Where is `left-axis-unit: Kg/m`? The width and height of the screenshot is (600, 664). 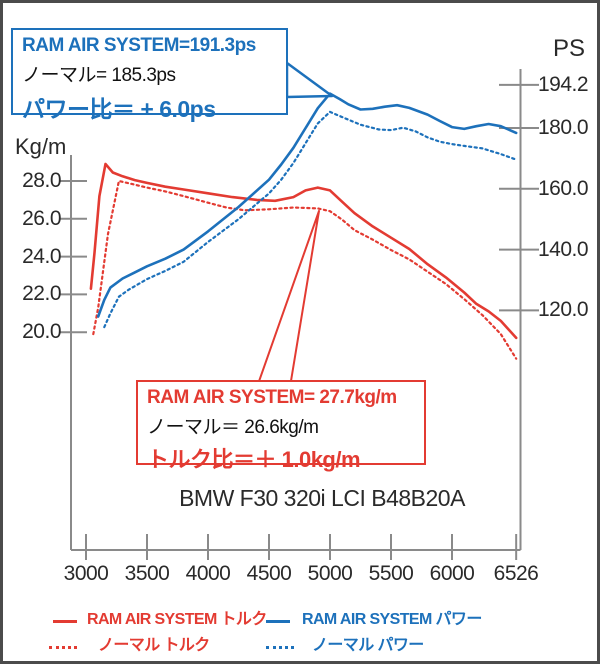
left-axis-unit: Kg/m is located at coordinates (41, 146).